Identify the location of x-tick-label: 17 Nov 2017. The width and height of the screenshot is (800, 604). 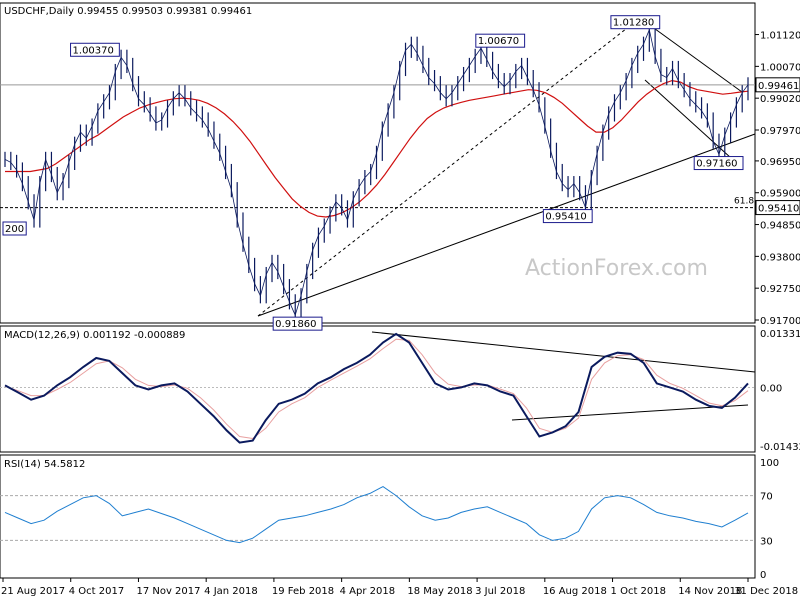
(168, 591).